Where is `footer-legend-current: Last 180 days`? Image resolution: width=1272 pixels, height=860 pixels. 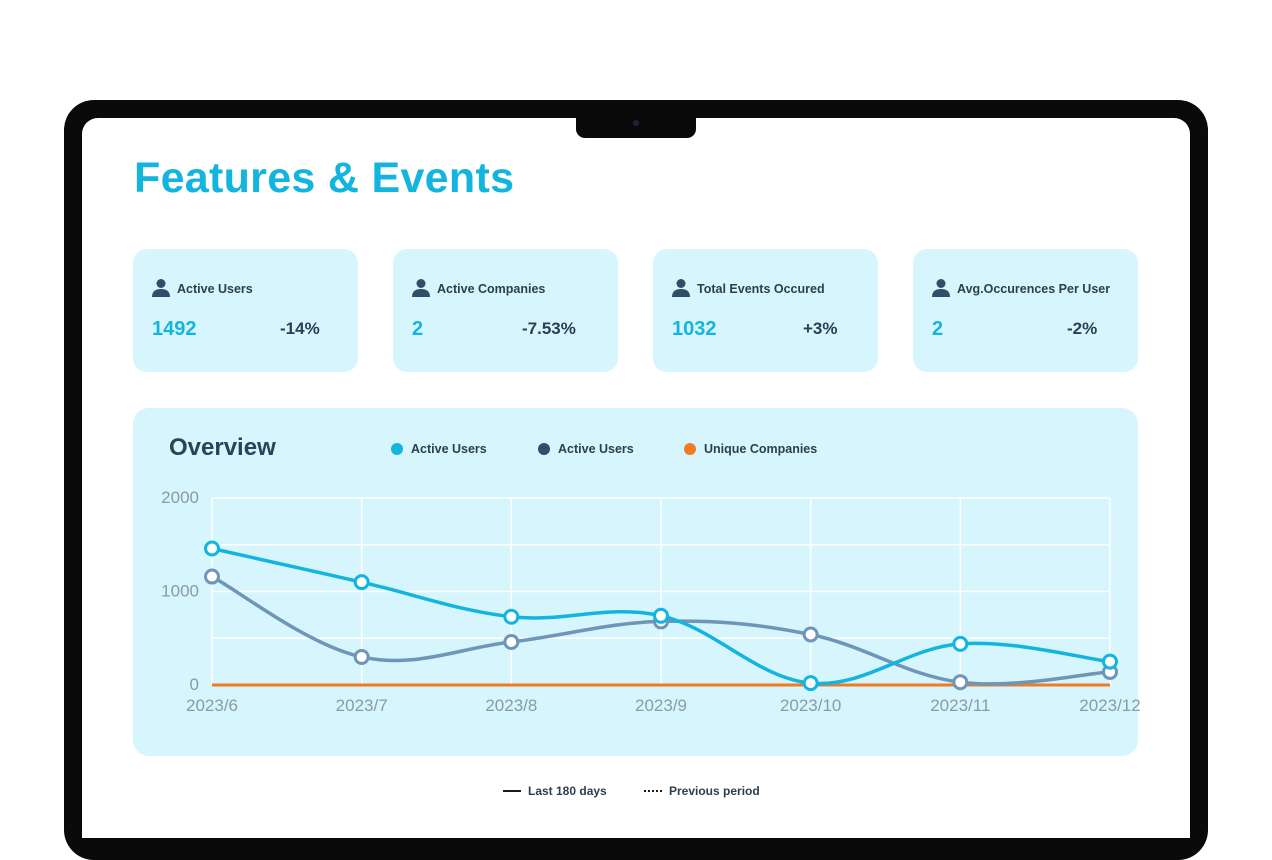
footer-legend-current: Last 180 days is located at coordinates (555, 791).